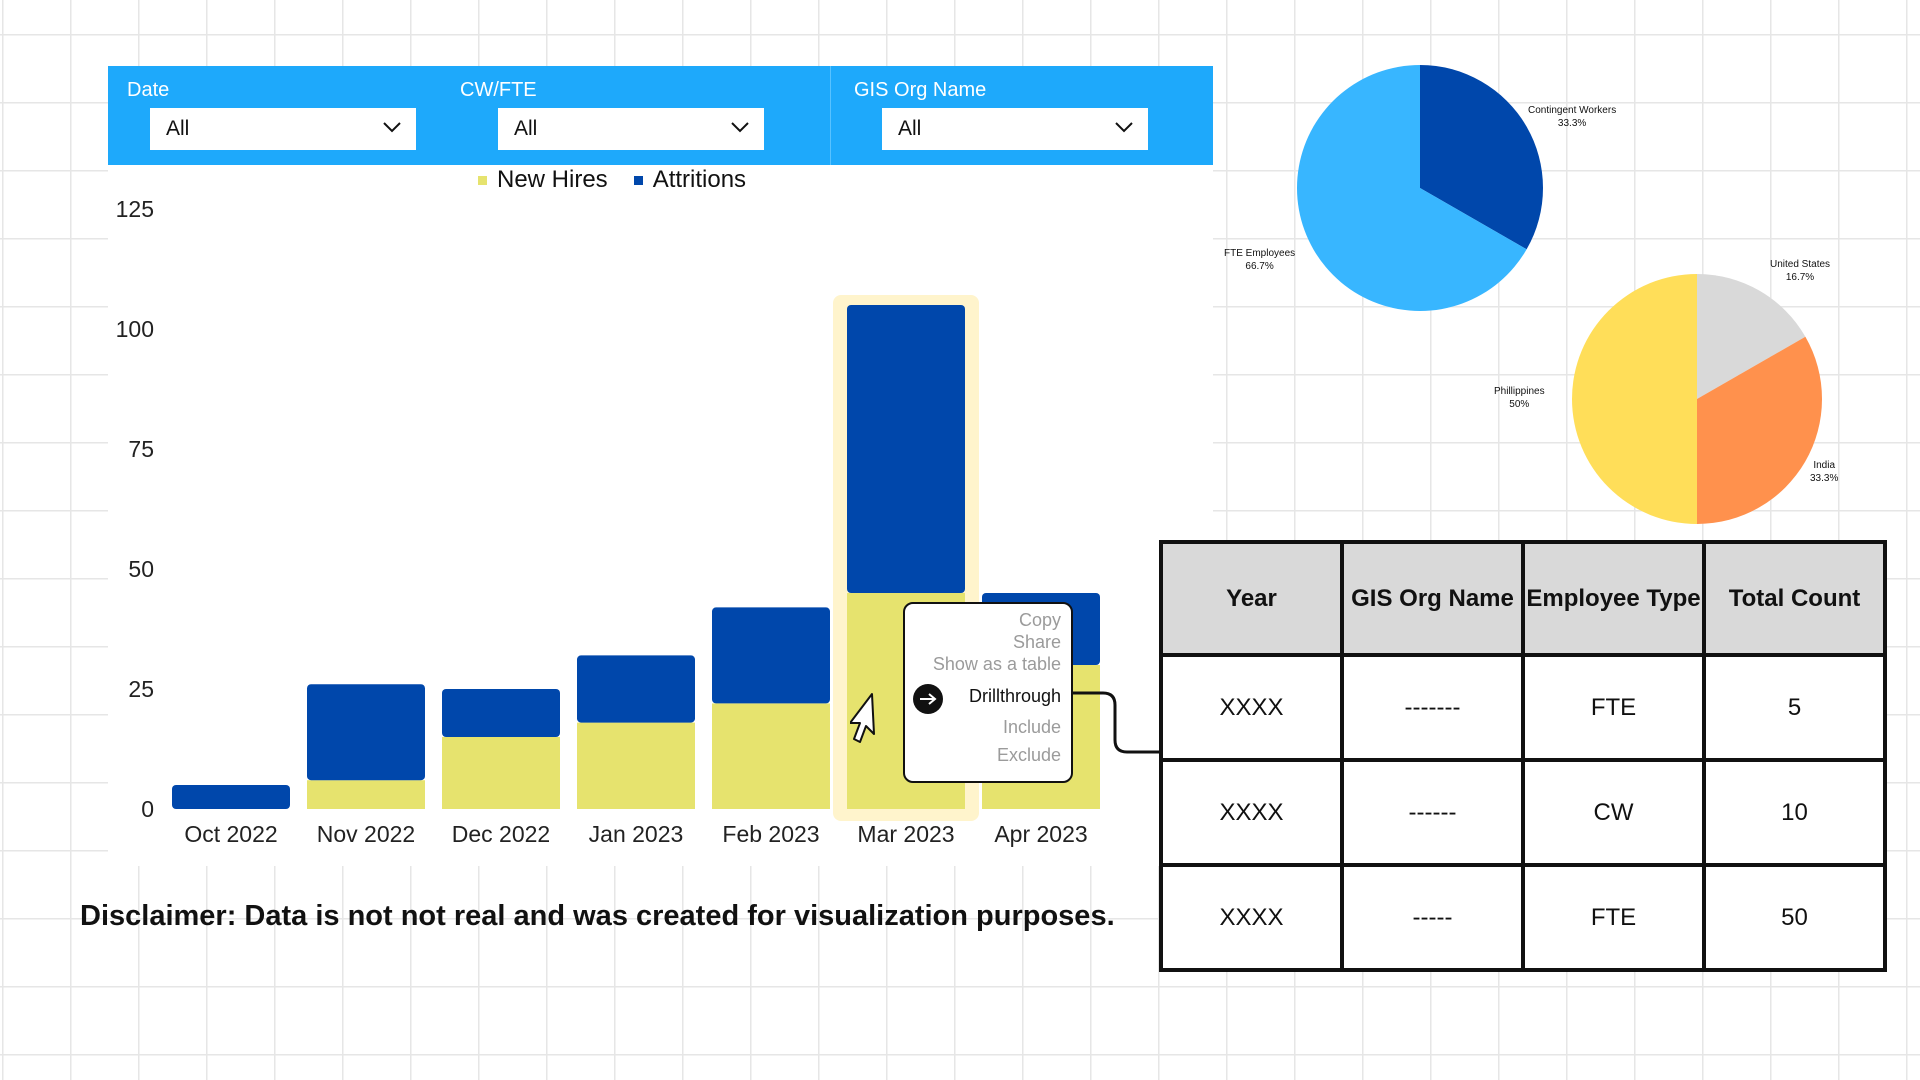 This screenshot has width=1920, height=1080. What do you see at coordinates (1794, 812) in the screenshot?
I see `table-cell: 10` at bounding box center [1794, 812].